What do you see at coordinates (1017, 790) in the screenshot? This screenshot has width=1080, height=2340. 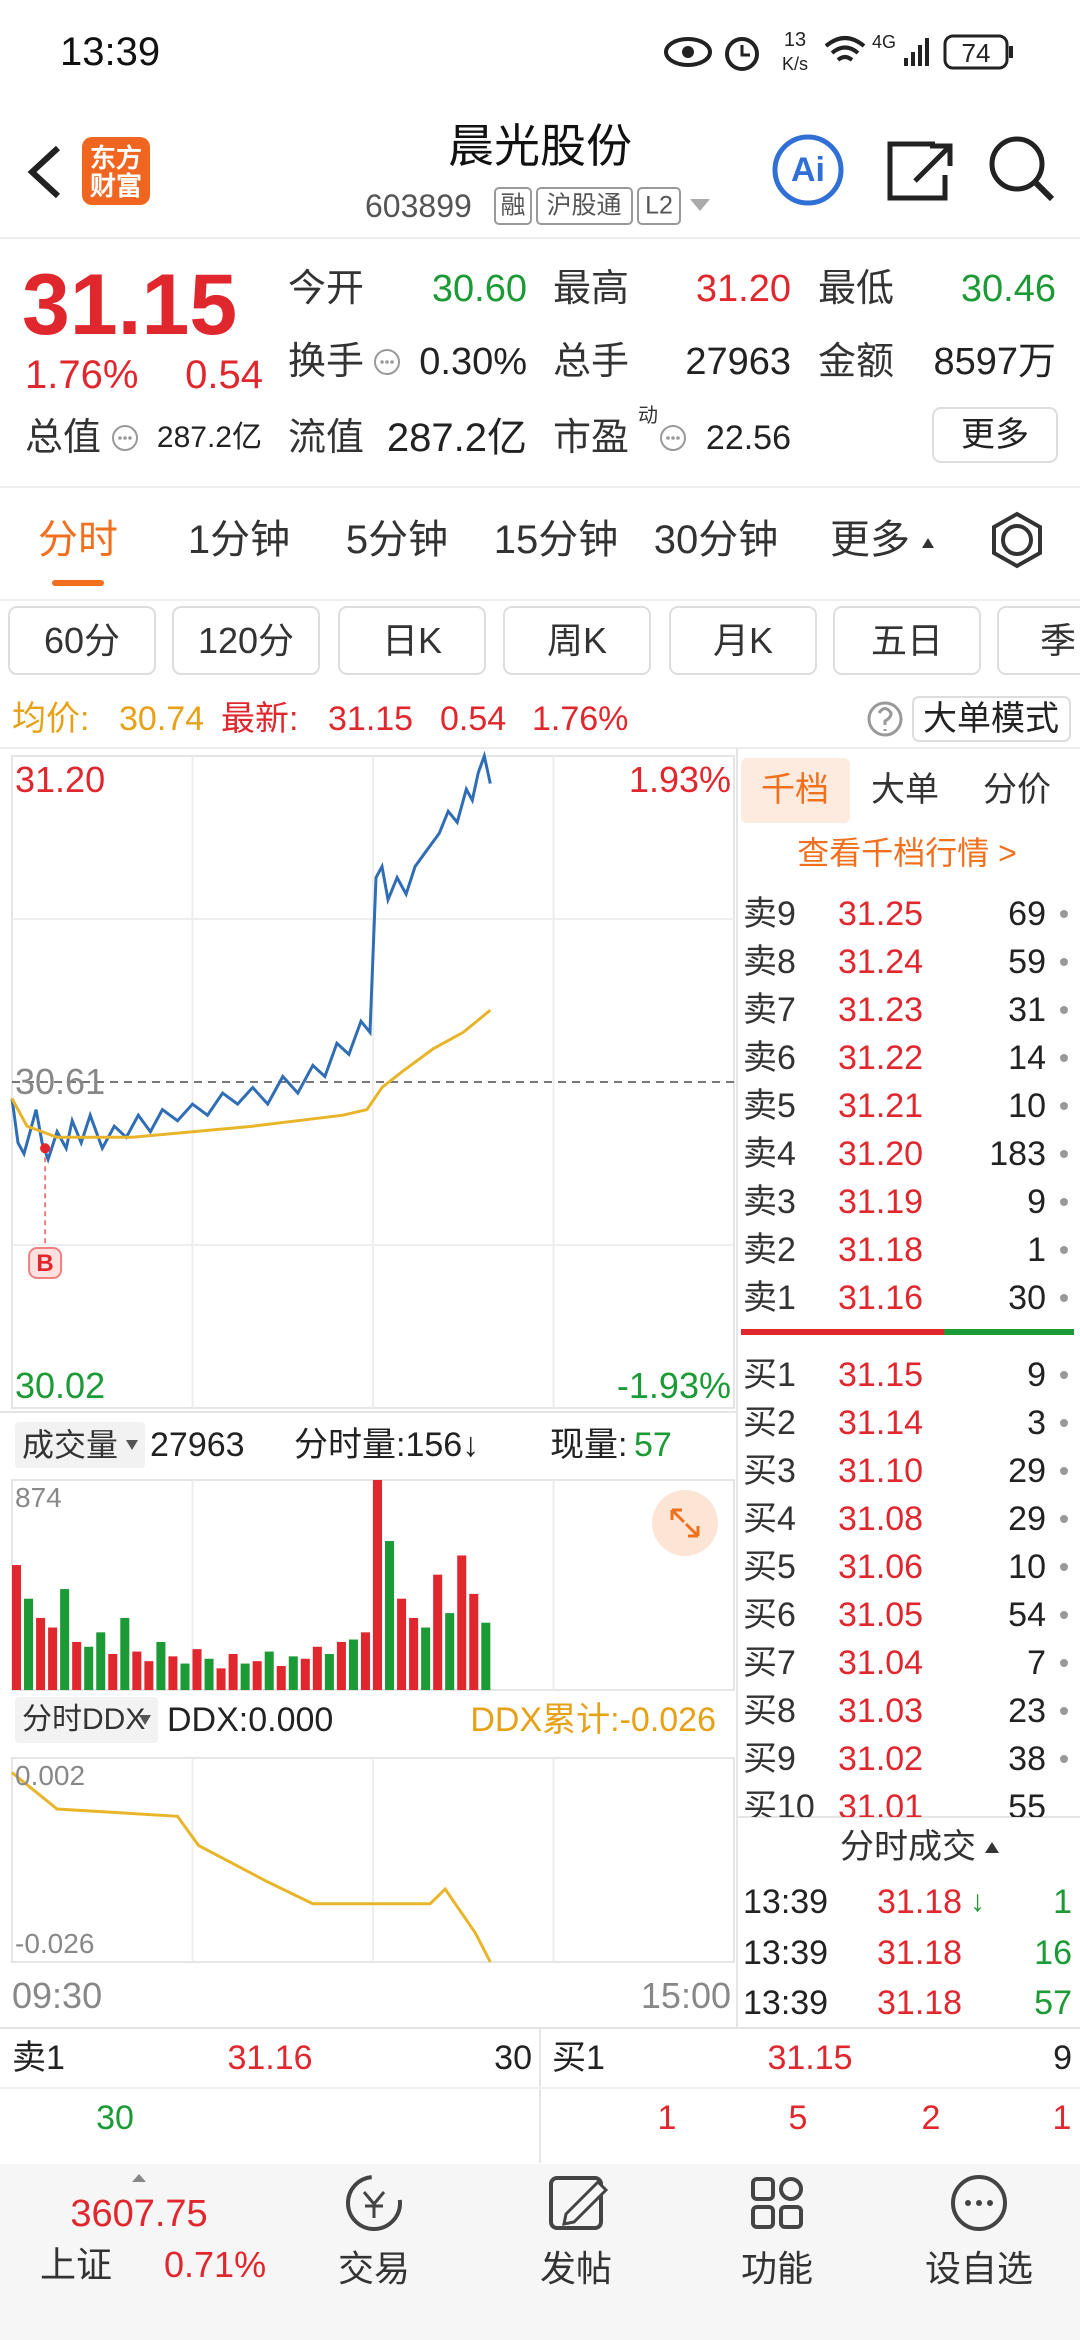 I see `book-tab: 分价` at bounding box center [1017, 790].